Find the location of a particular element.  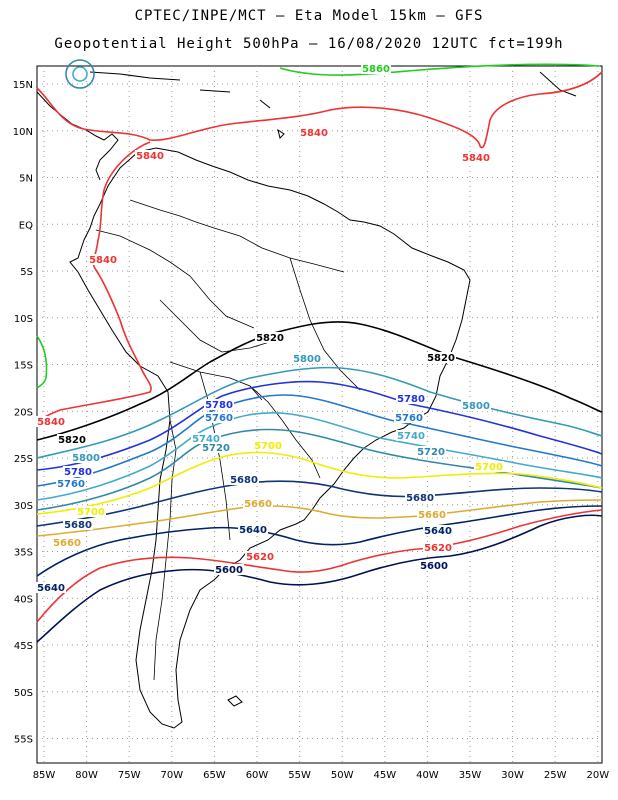

lon-tick-label: 20W is located at coordinates (597, 775).